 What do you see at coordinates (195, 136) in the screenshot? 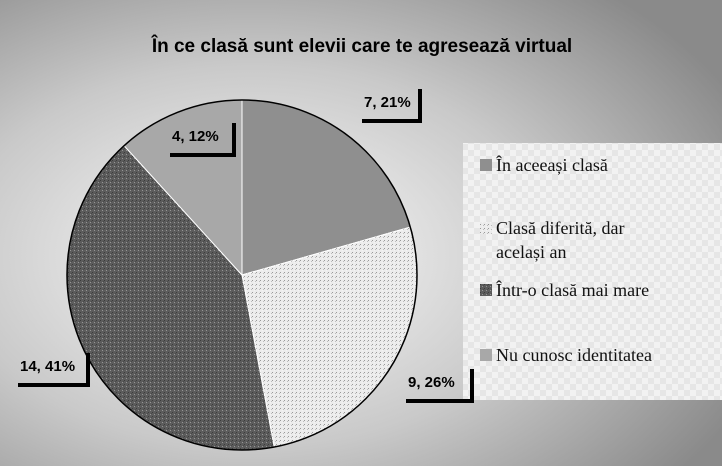
I see `value-label: 4, 12%` at bounding box center [195, 136].